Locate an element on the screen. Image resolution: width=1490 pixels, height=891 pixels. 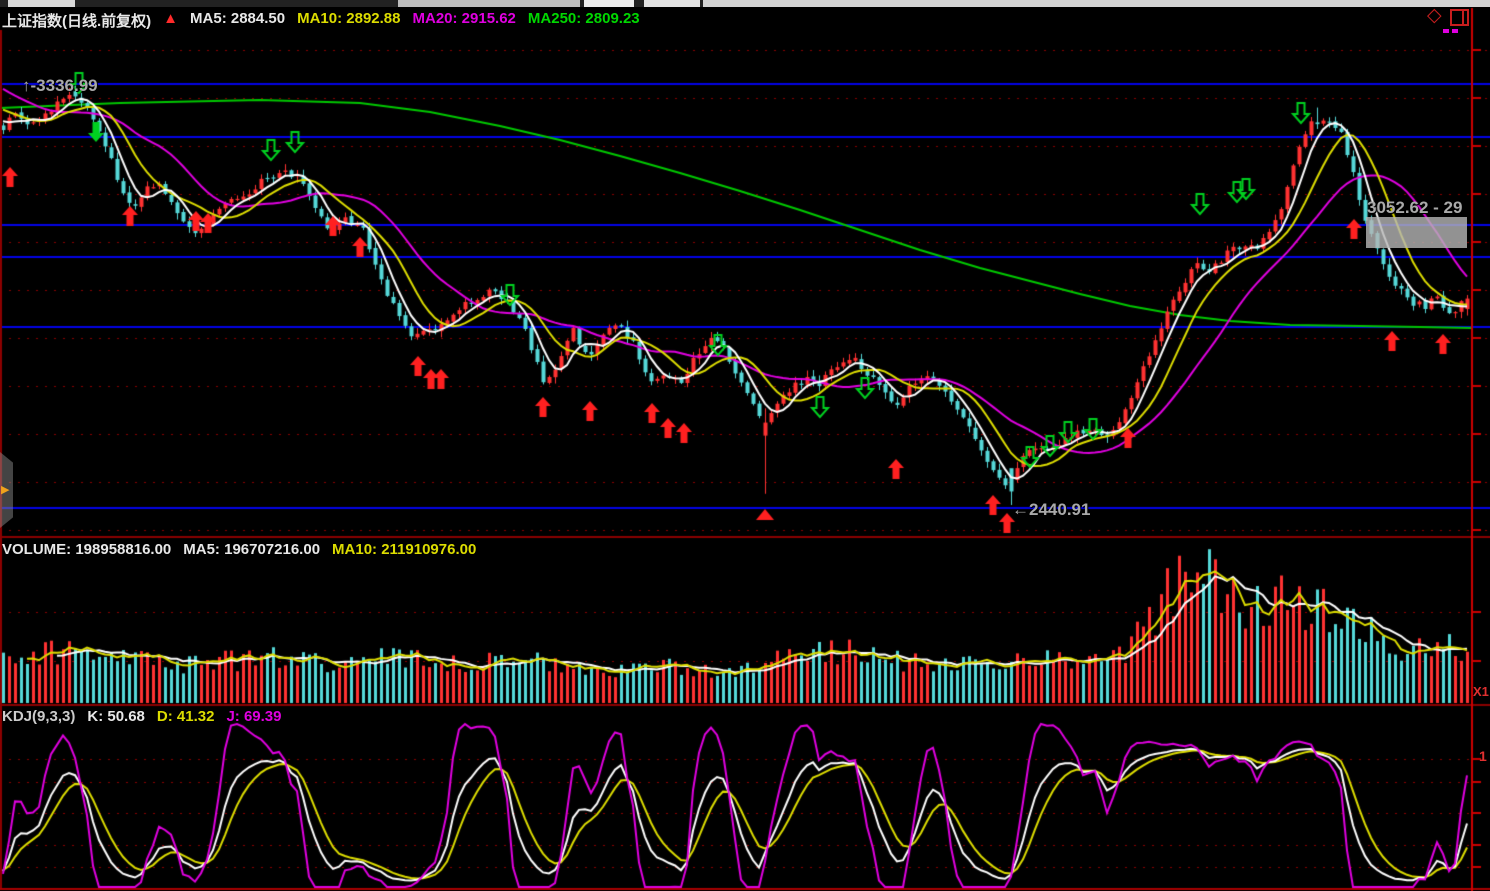
expand-arrow-icon: ▶ is located at coordinates (5, 490).